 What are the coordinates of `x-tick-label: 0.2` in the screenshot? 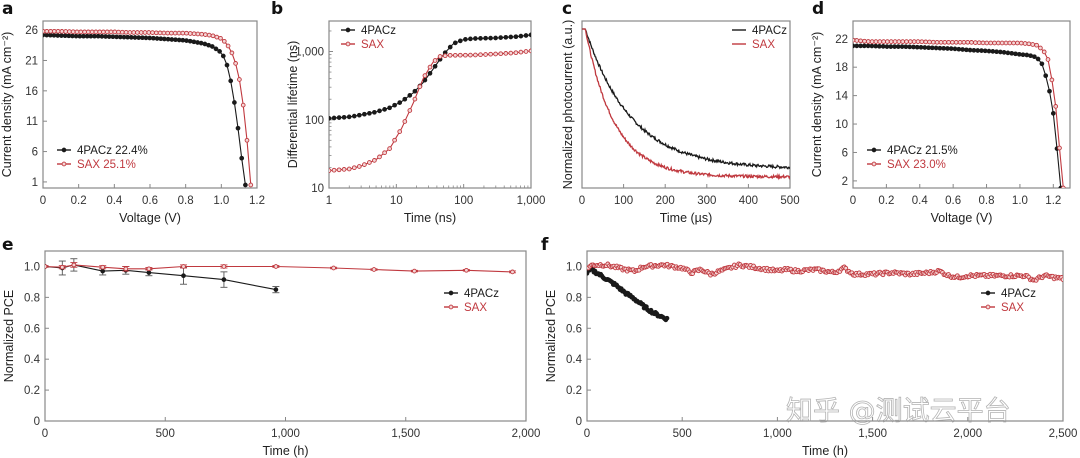 It's located at (79, 201).